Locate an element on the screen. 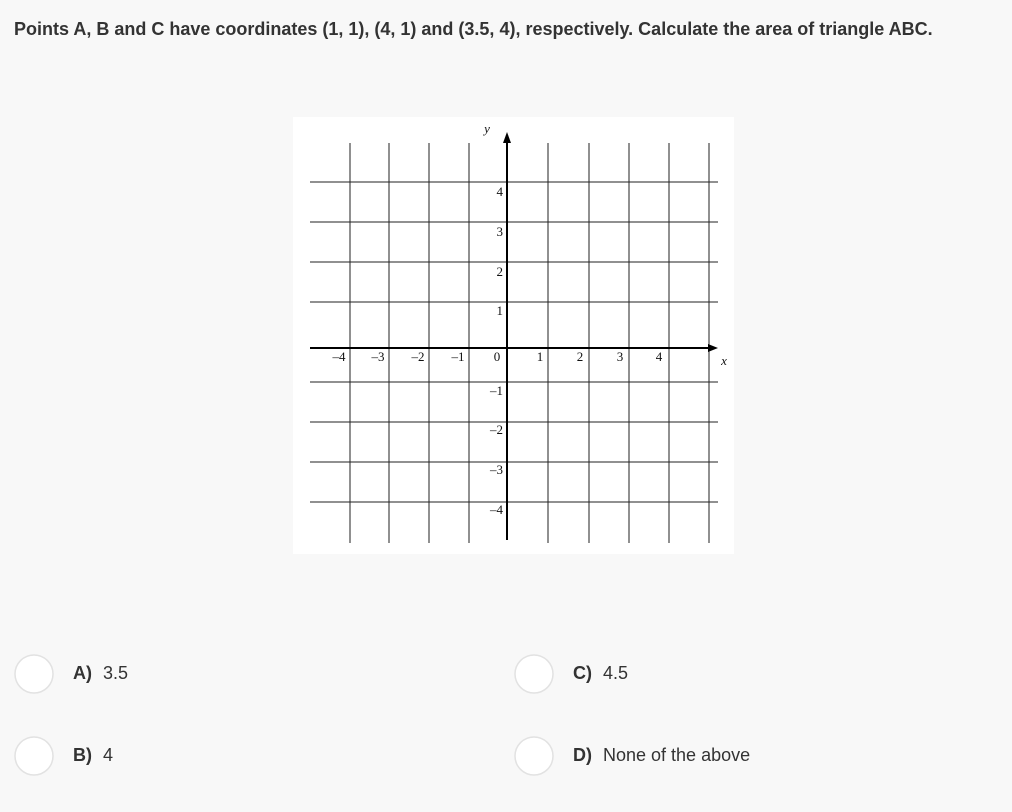 The height and width of the screenshot is (812, 1012). y-tick-label: –2 is located at coordinates (496, 429).